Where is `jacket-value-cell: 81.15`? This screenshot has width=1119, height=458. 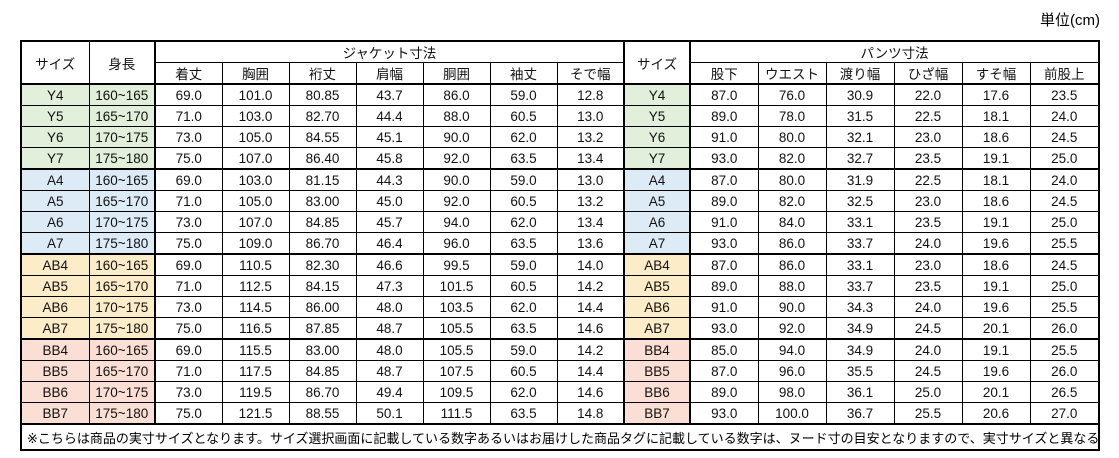
jacket-value-cell: 81.15 is located at coordinates (322, 179).